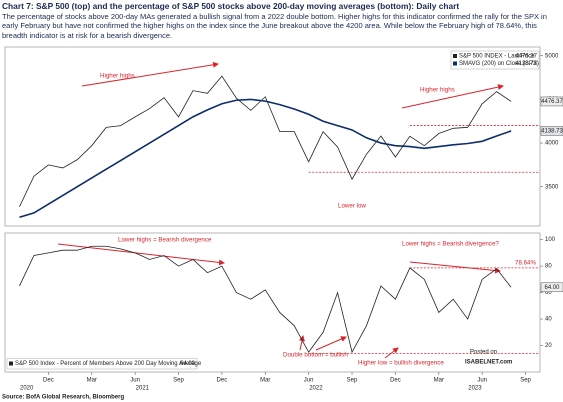 The height and width of the screenshot is (402, 563). Describe the element at coordinates (316, 389) in the screenshot. I see `x-group-label: 2022` at that location.